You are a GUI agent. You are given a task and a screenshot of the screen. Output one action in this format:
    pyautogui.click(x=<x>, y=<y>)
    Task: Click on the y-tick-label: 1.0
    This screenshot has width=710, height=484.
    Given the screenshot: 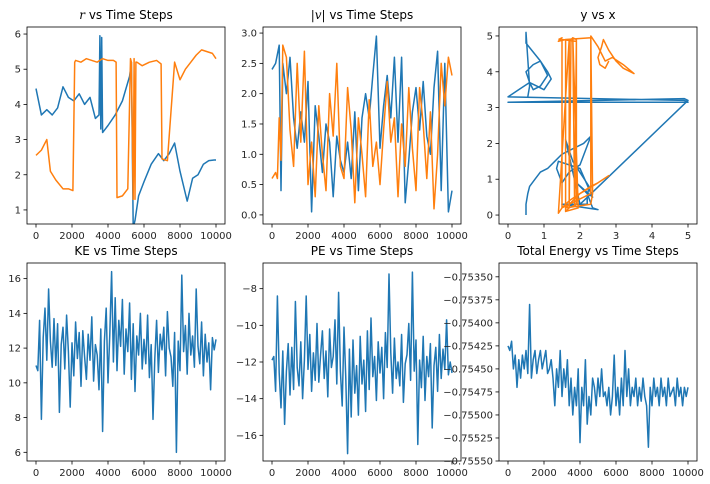 What is the action you would take?
    pyautogui.click(x=249, y=155)
    